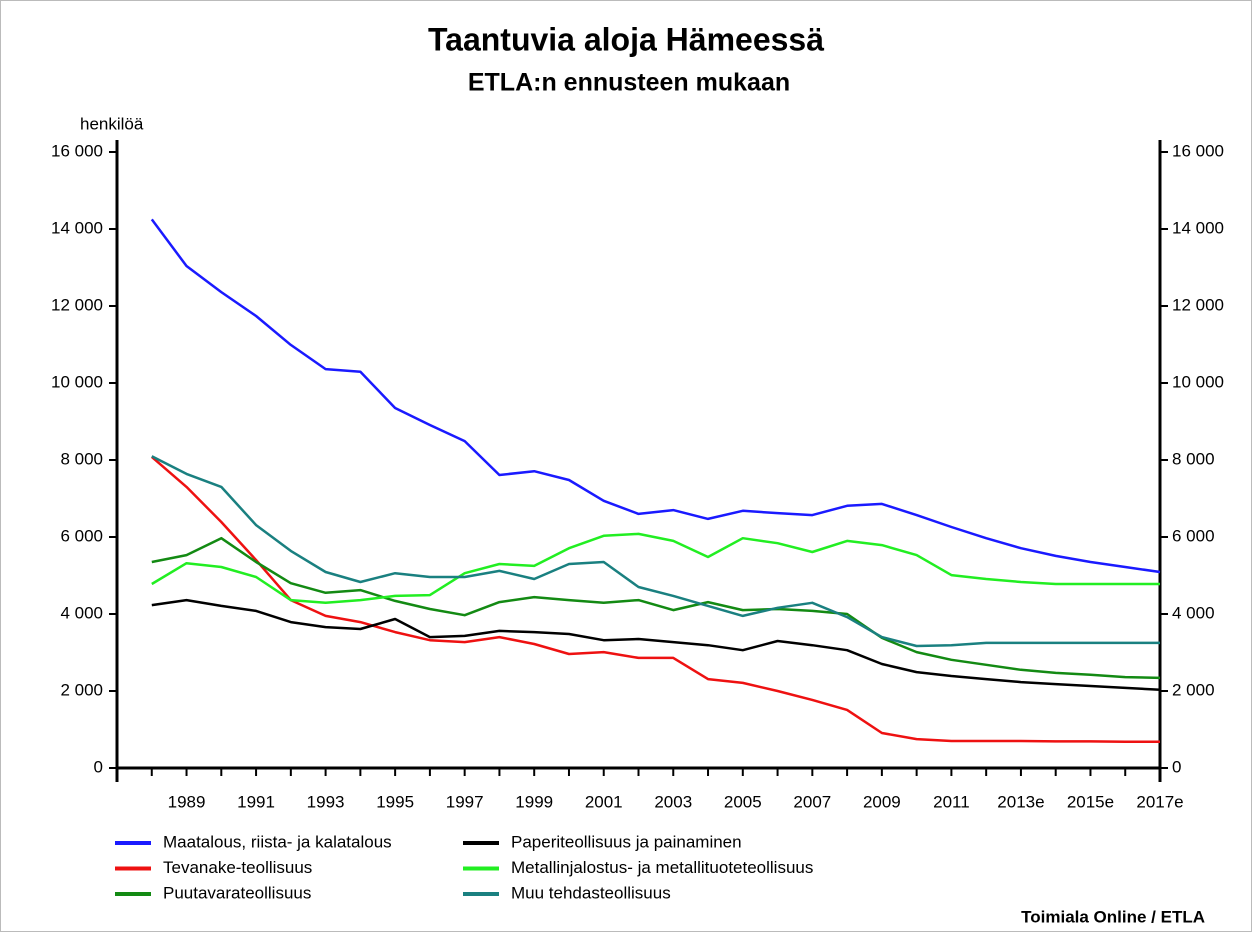 The width and height of the screenshot is (1252, 932). What do you see at coordinates (1193, 535) in the screenshot?
I see `y2-tick-label: 6 000` at bounding box center [1193, 535].